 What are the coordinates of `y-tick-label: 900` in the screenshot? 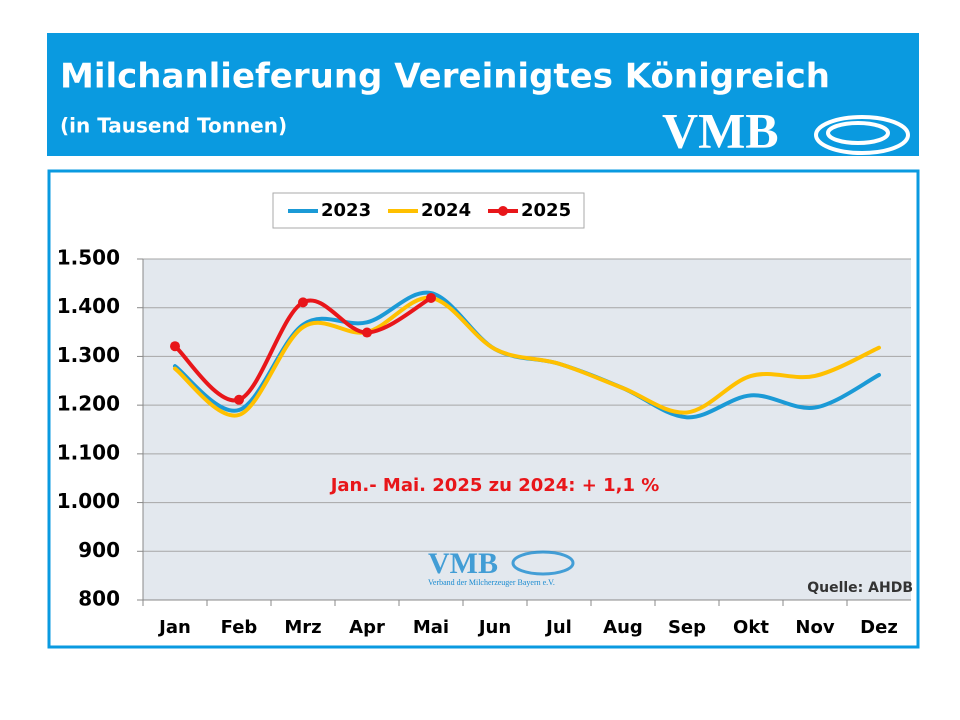 It's located at (99, 550).